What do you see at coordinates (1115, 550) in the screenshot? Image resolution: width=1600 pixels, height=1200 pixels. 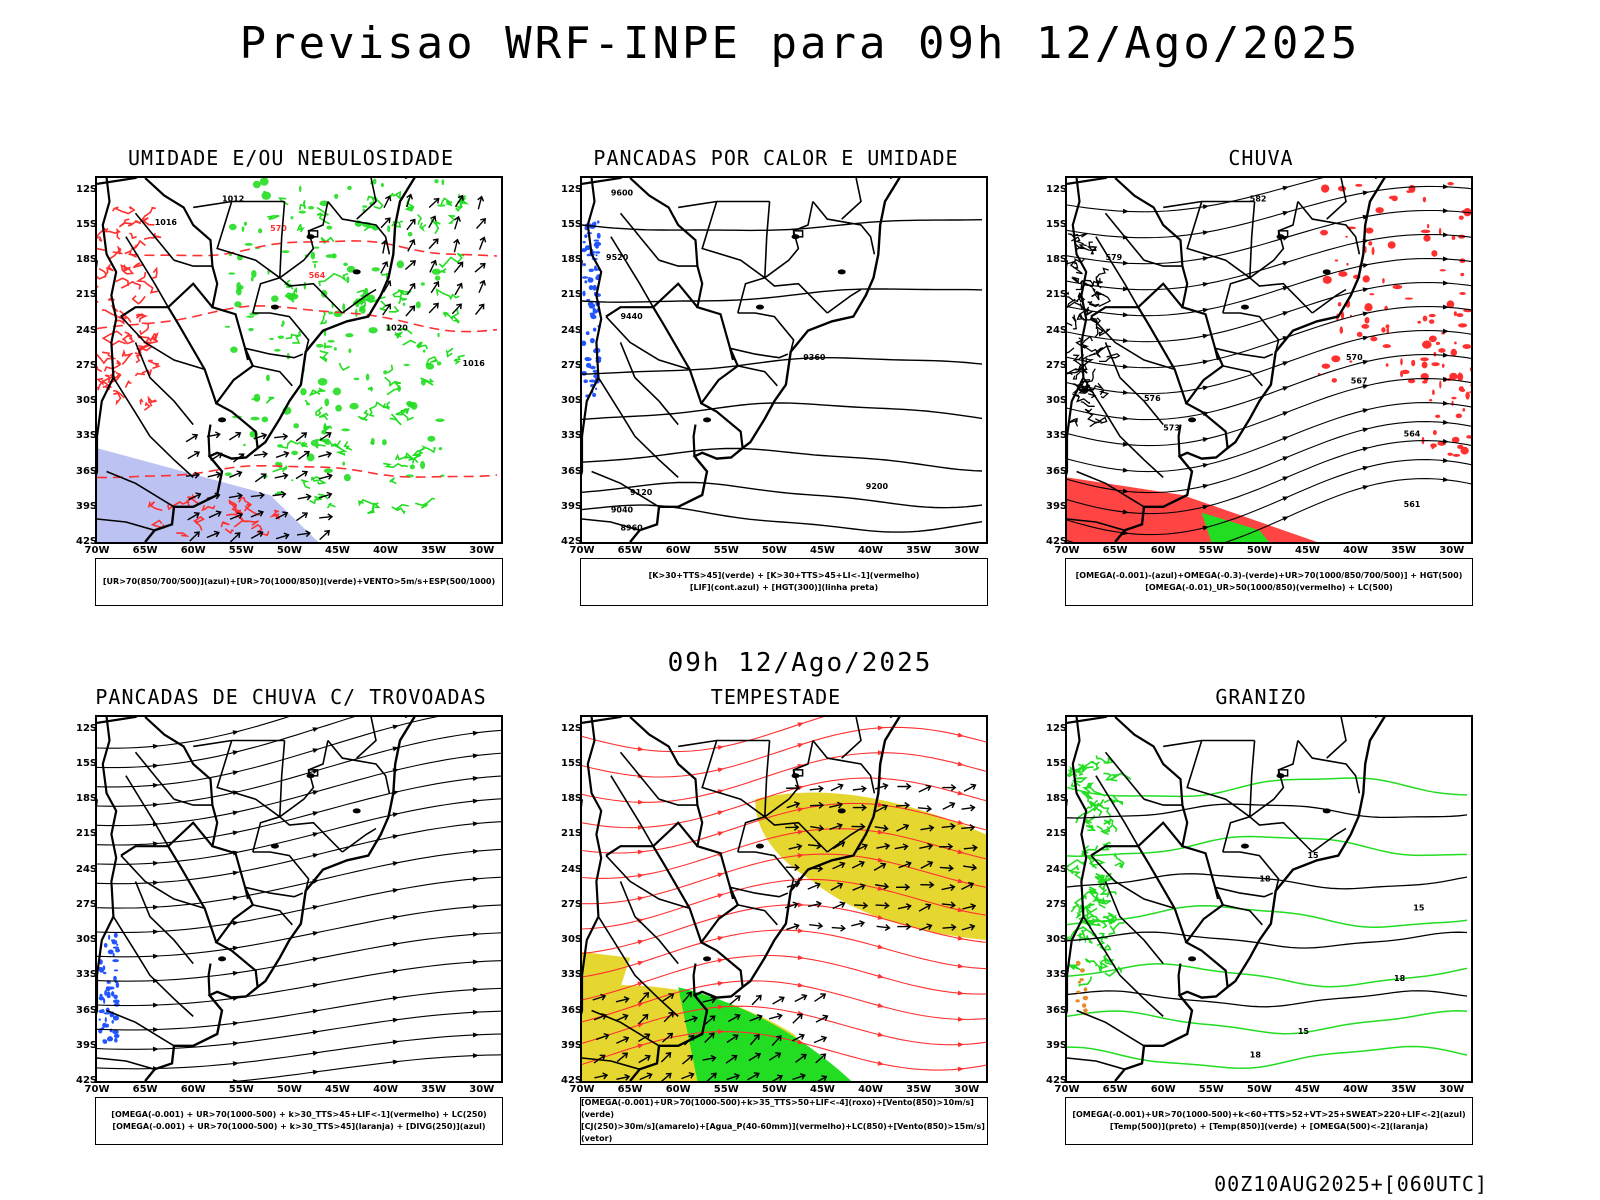 I see `lon-tick-label: 65W` at bounding box center [1115, 550].